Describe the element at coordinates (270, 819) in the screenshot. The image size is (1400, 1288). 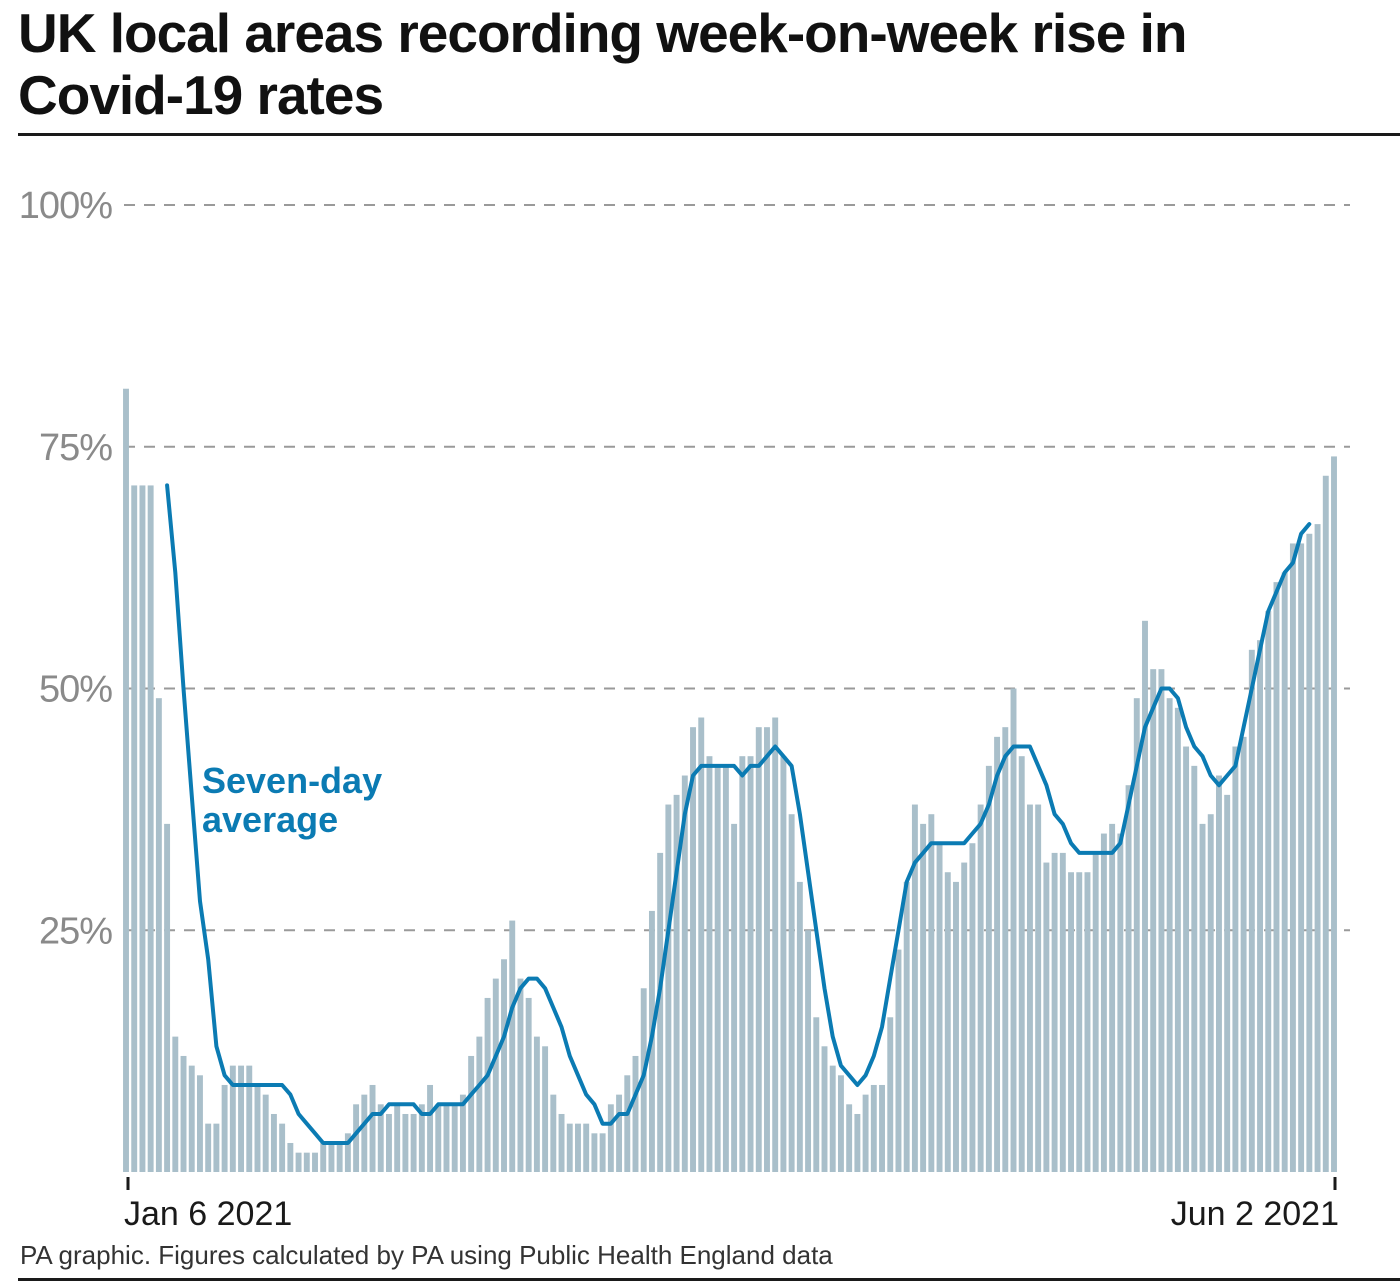
I see `annotation-line-2: average` at that location.